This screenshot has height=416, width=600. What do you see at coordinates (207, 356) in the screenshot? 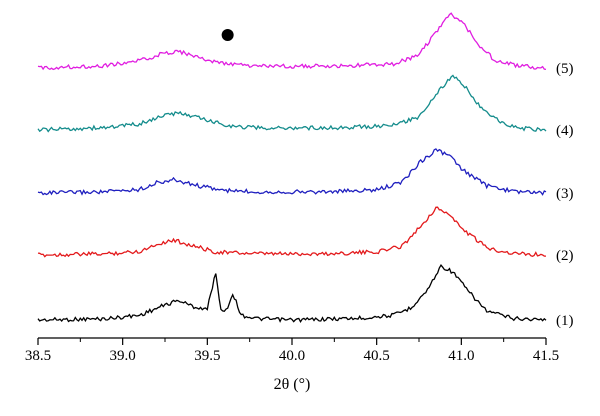
I see `x-tick-label: 39.5` at bounding box center [207, 356].